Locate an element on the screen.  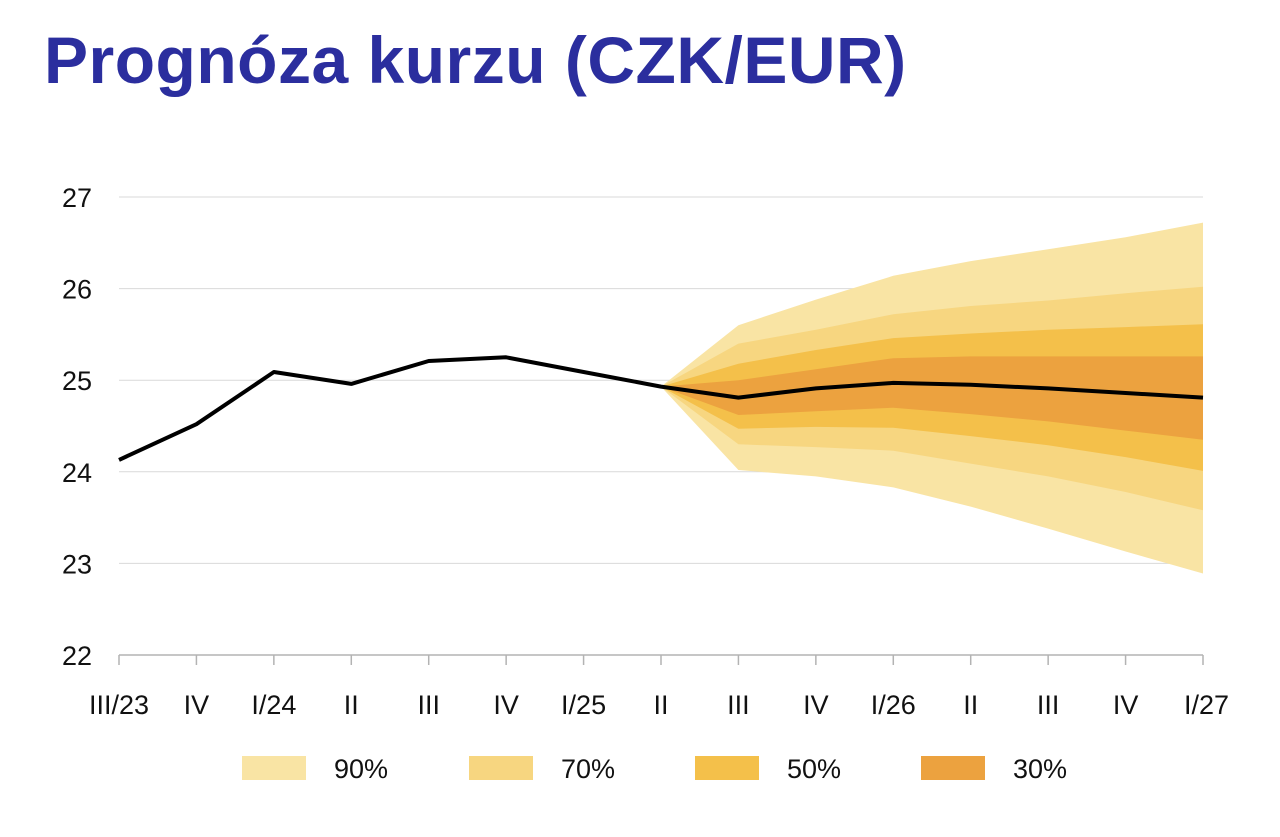
x-axis is located at coordinates (661, 659).